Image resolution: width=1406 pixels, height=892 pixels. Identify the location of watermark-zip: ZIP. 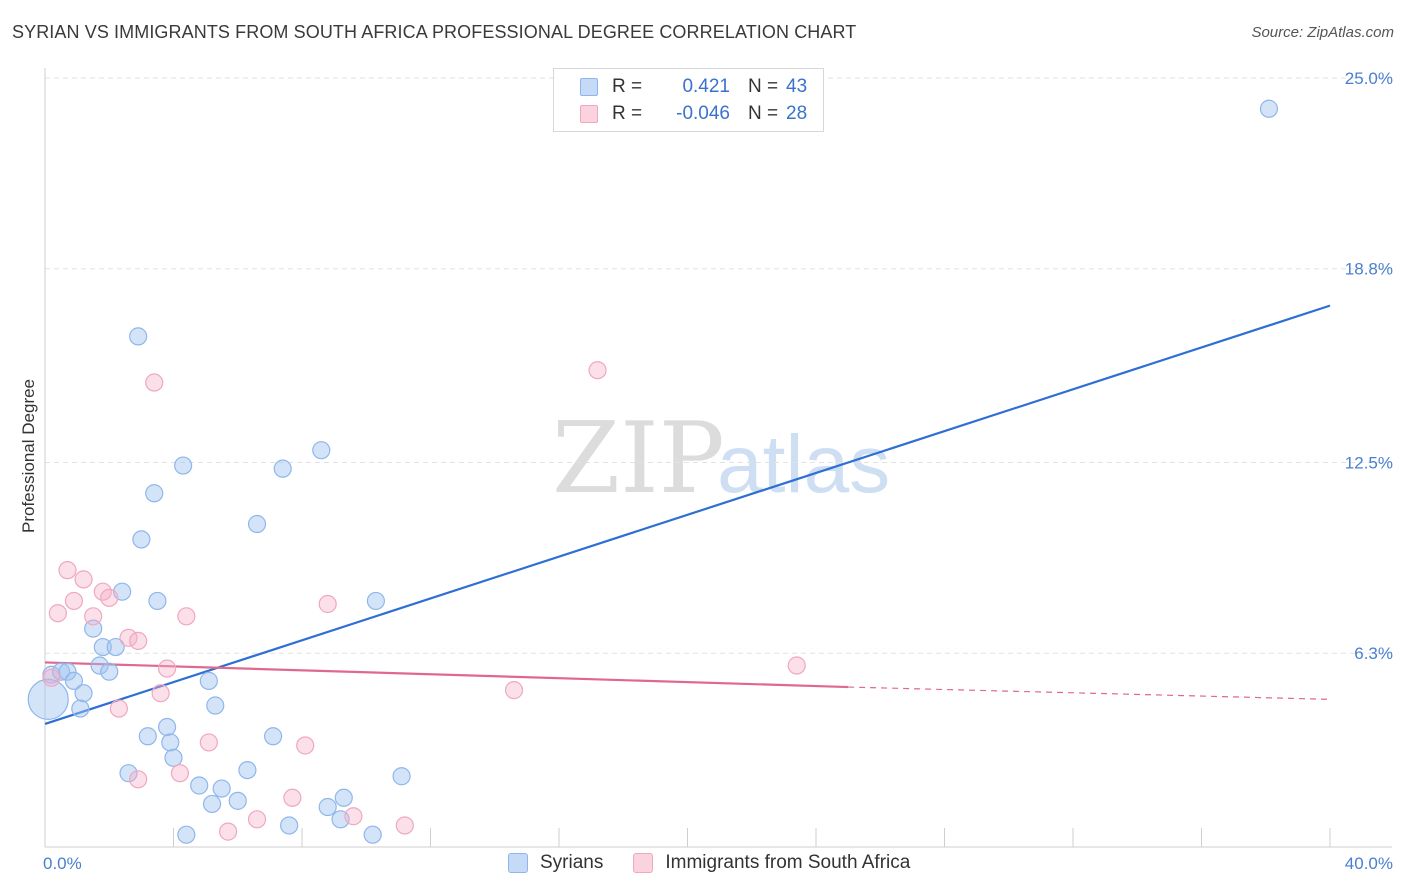
(638, 459).